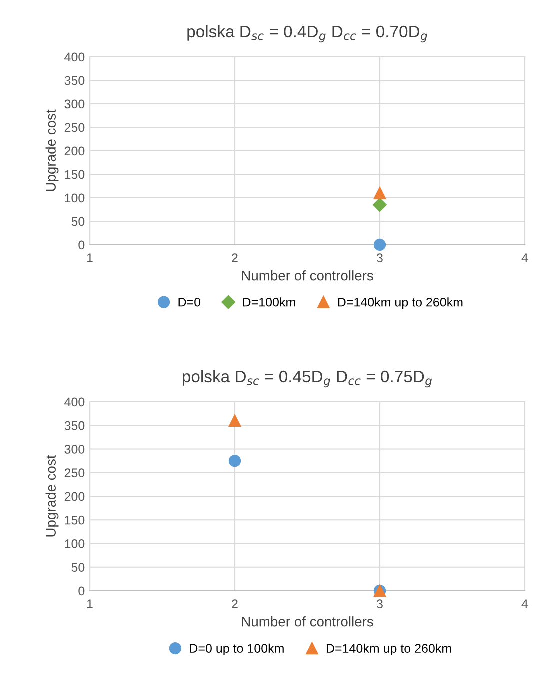  What do you see at coordinates (189, 302) in the screenshot?
I see `legend-label: D=0` at bounding box center [189, 302].